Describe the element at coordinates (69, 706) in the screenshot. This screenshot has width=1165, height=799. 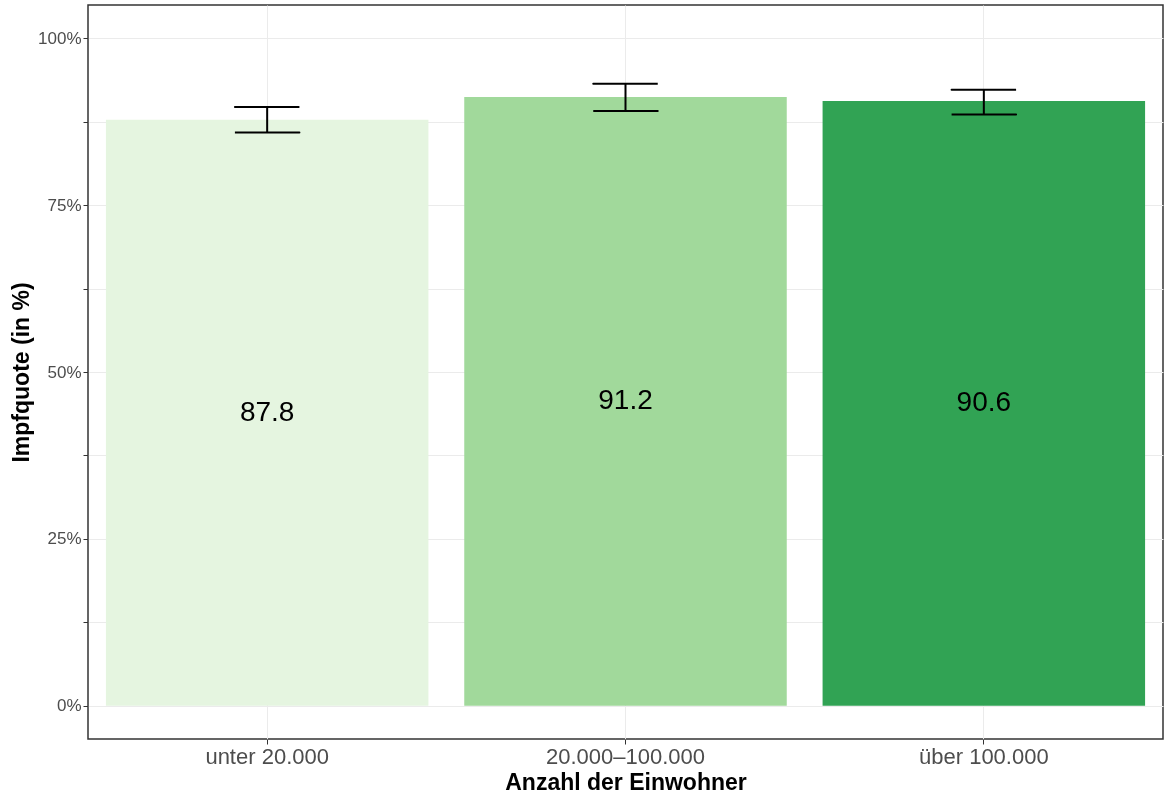
I see `y-tick-label: 0%` at that location.